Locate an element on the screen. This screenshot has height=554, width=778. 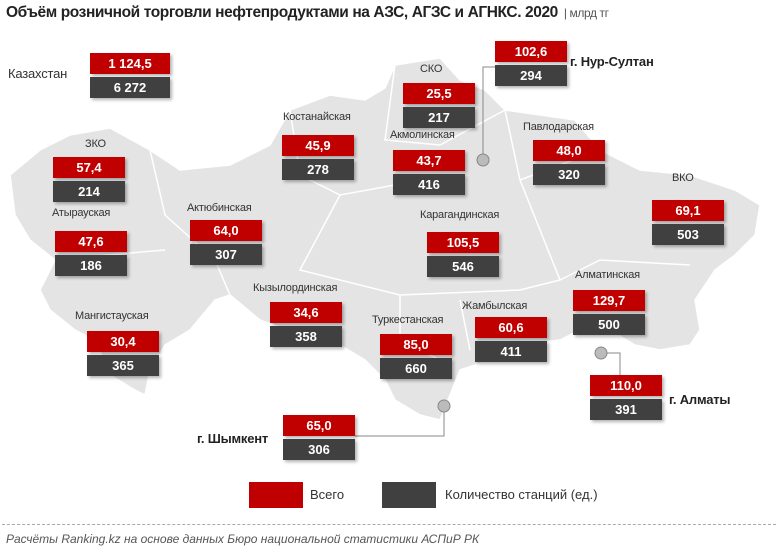
divider is located at coordinates (389, 524).